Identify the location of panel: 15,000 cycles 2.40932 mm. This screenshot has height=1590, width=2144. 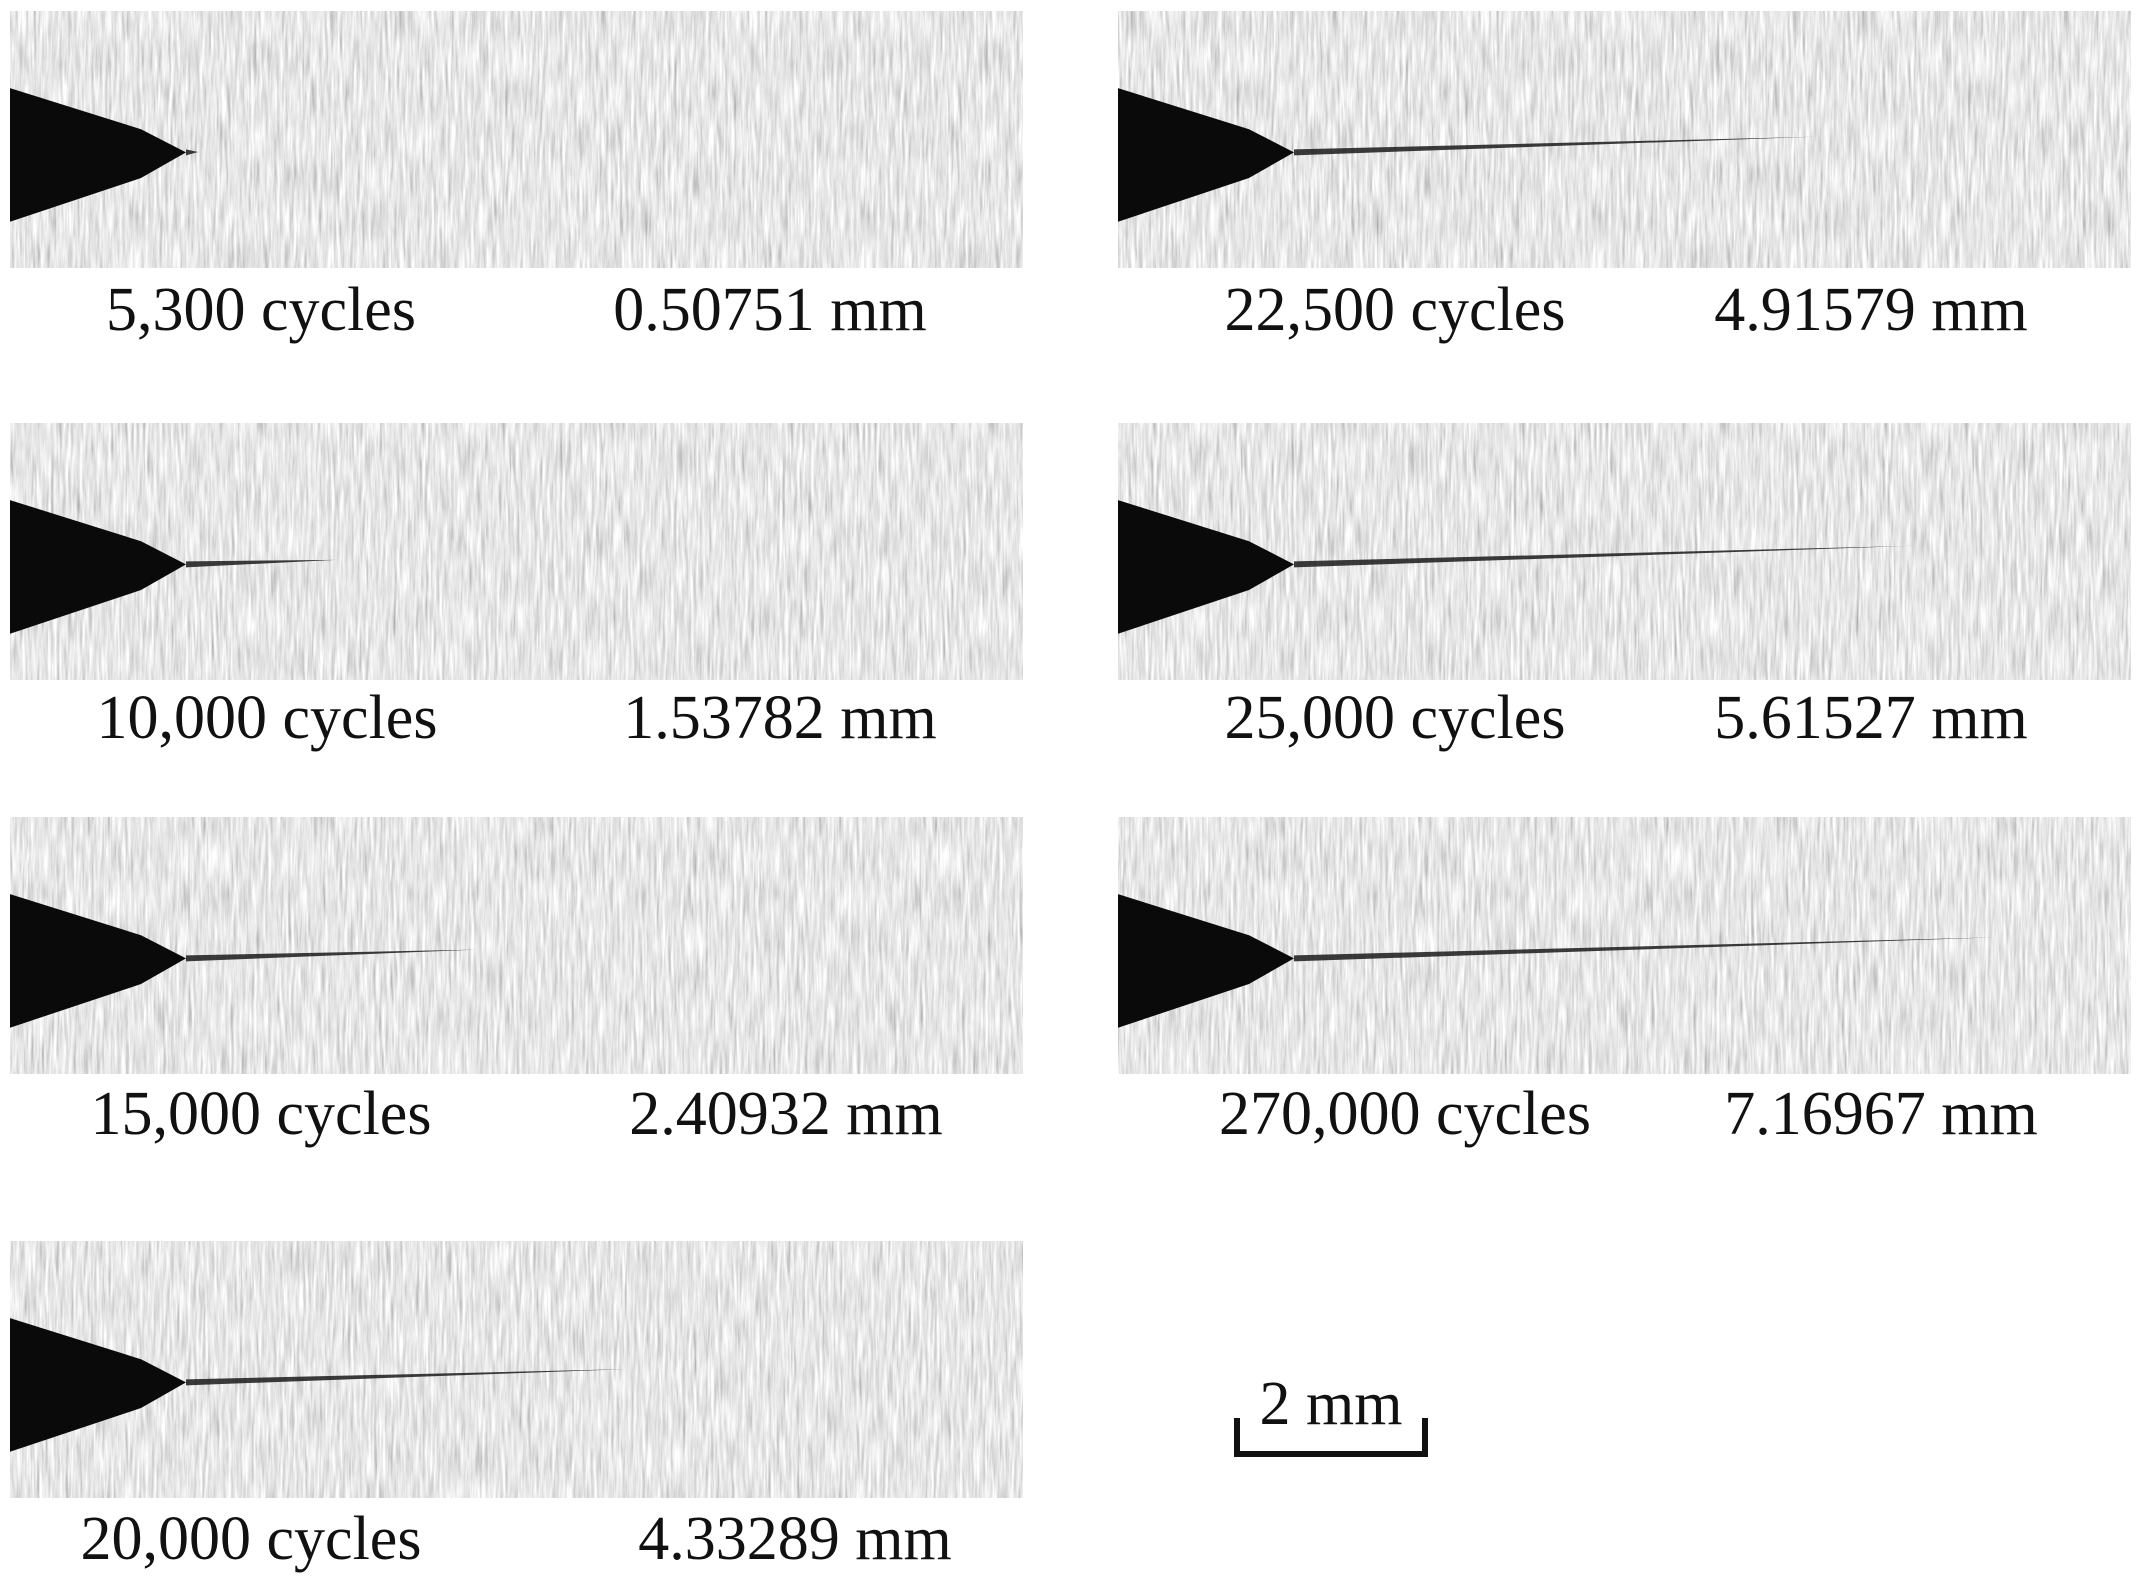
(516, 982).